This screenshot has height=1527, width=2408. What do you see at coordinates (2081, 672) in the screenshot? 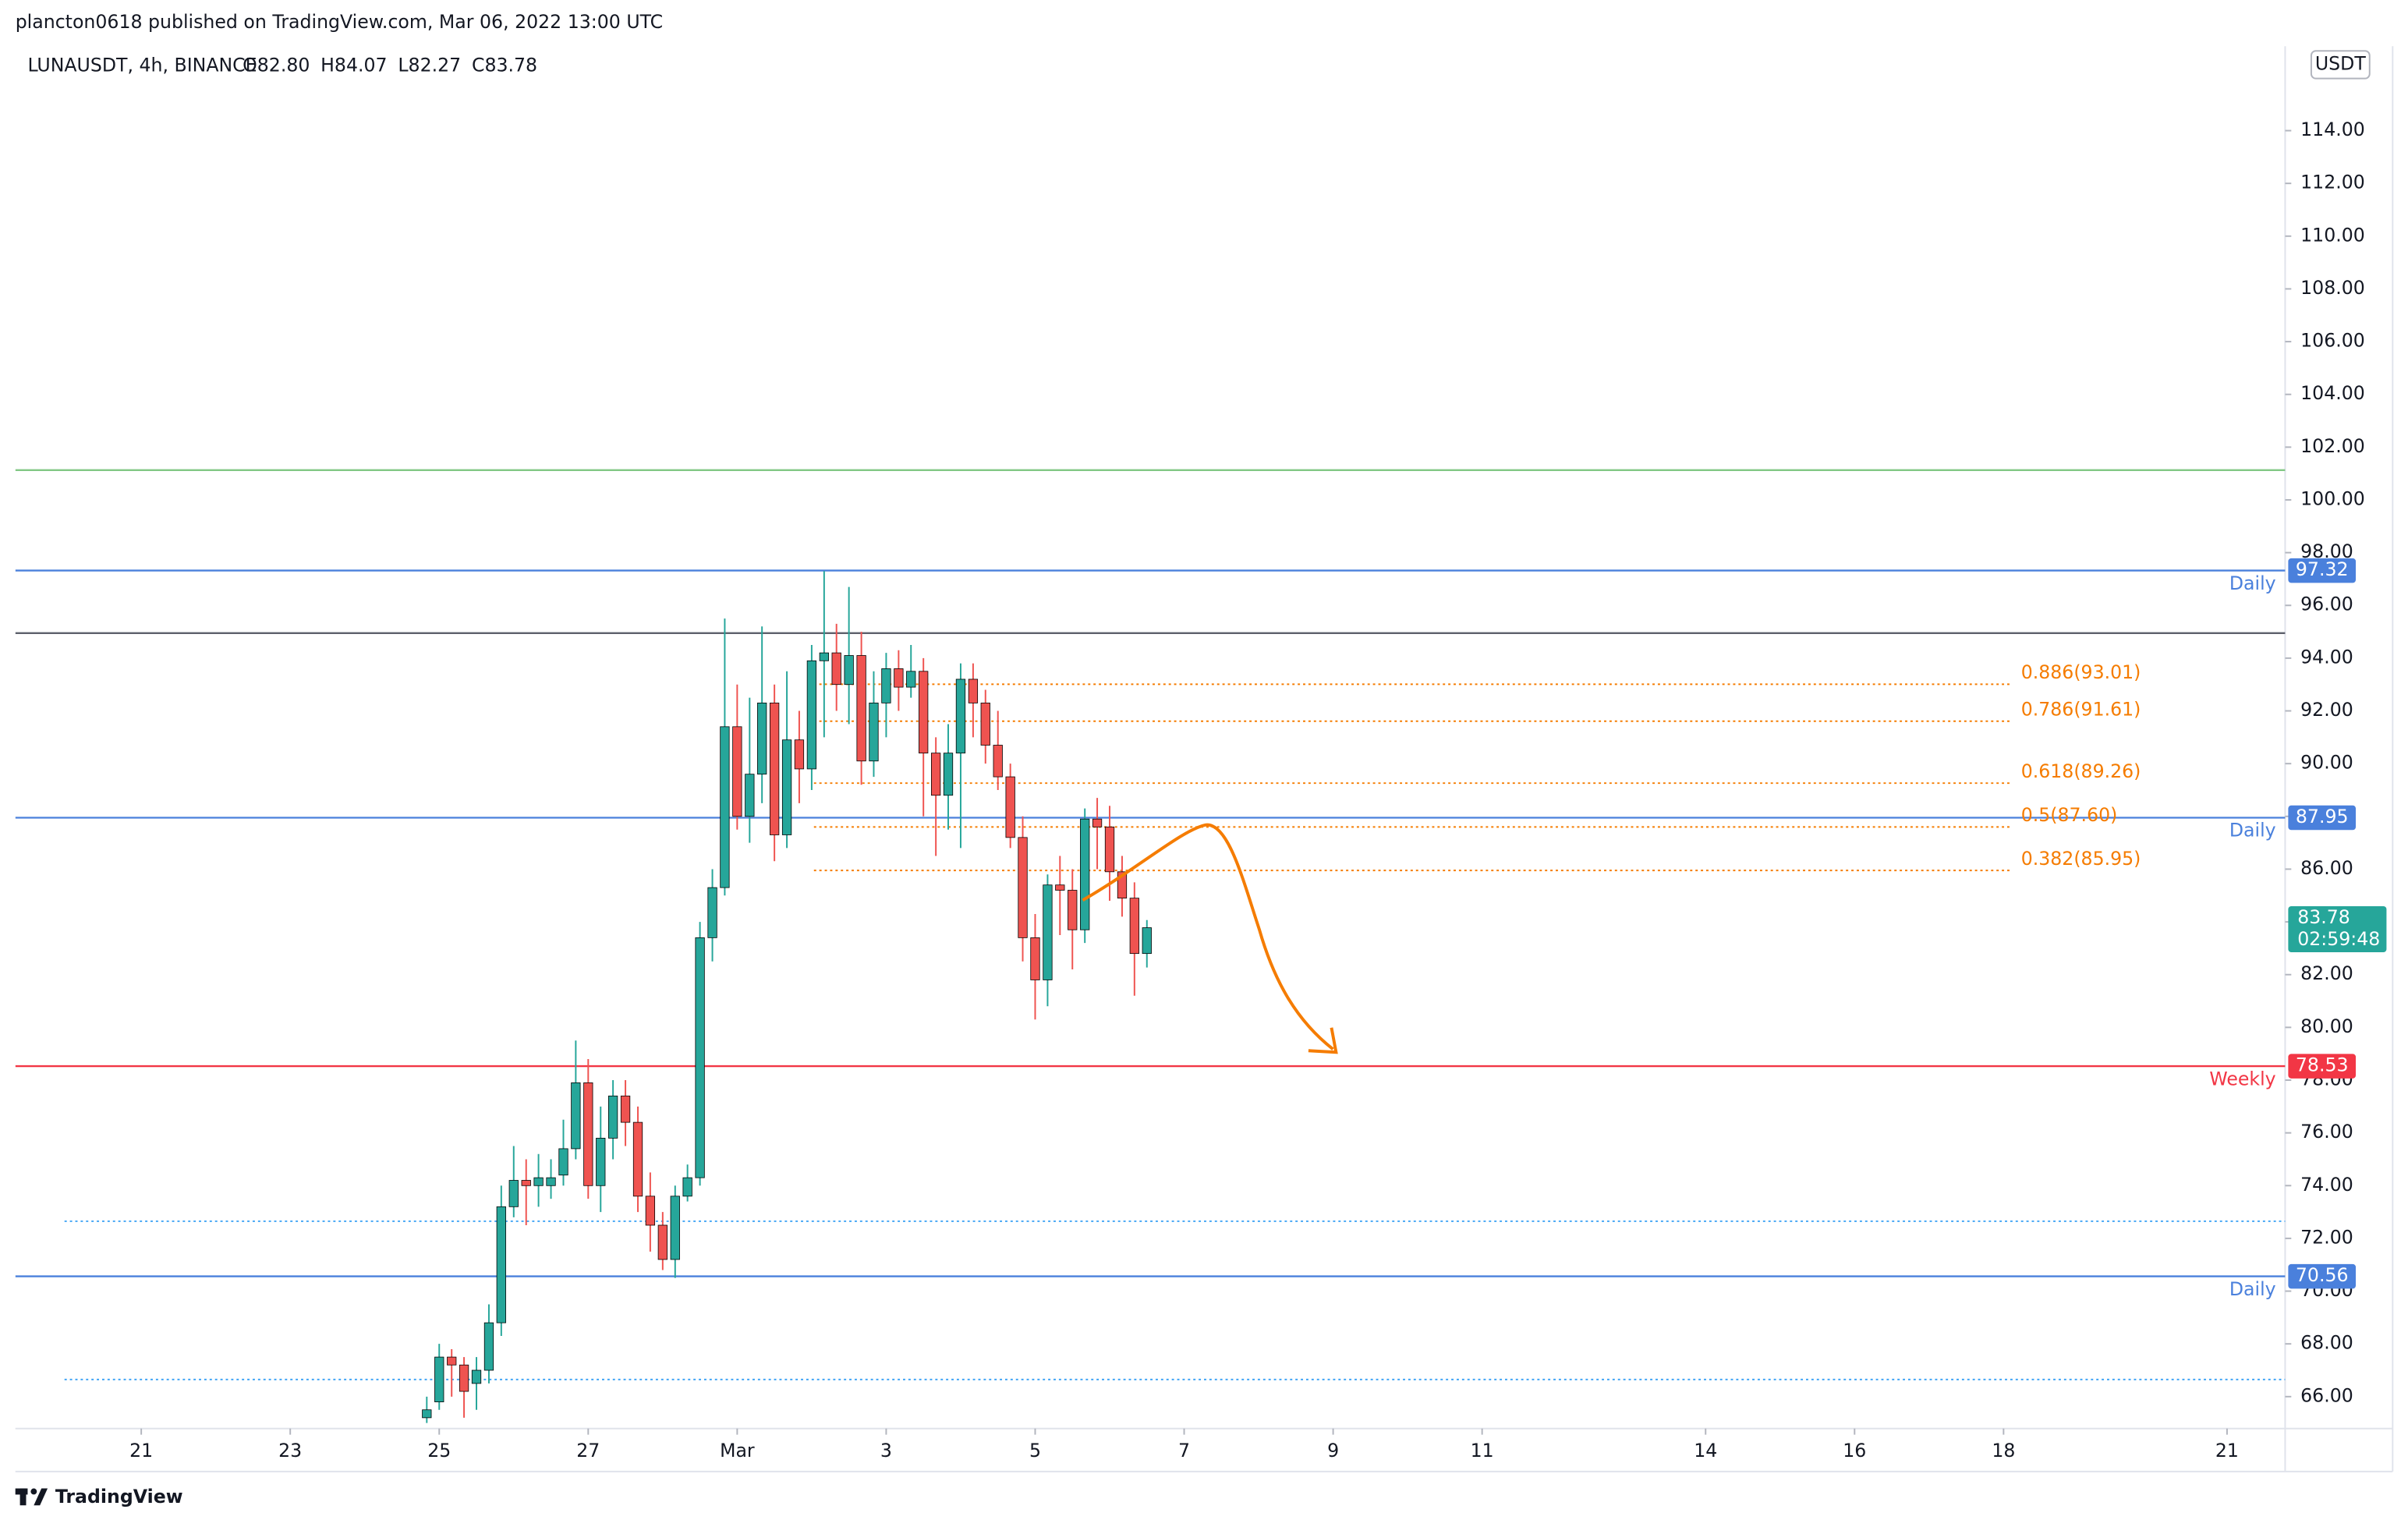
I see `fib-label: 0.886(93.01)` at bounding box center [2081, 672].